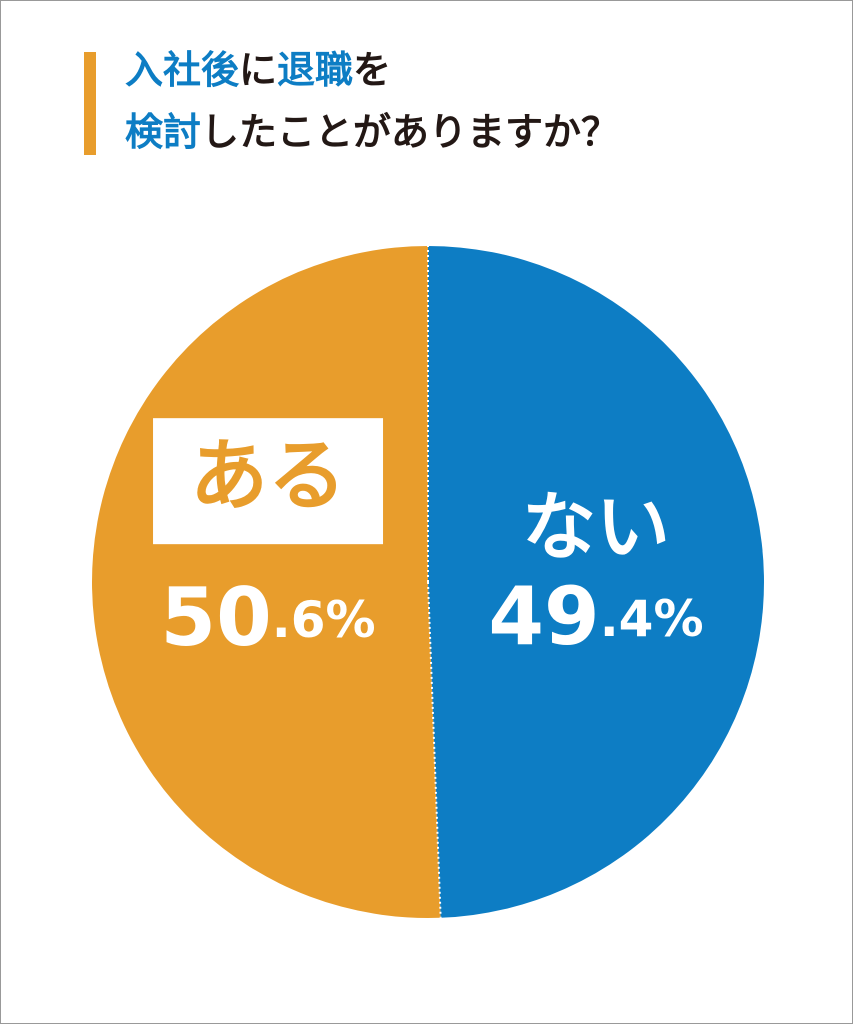 The height and width of the screenshot is (1024, 853). Describe the element at coordinates (163, 132) in the screenshot. I see `title-part: 検討` at that location.